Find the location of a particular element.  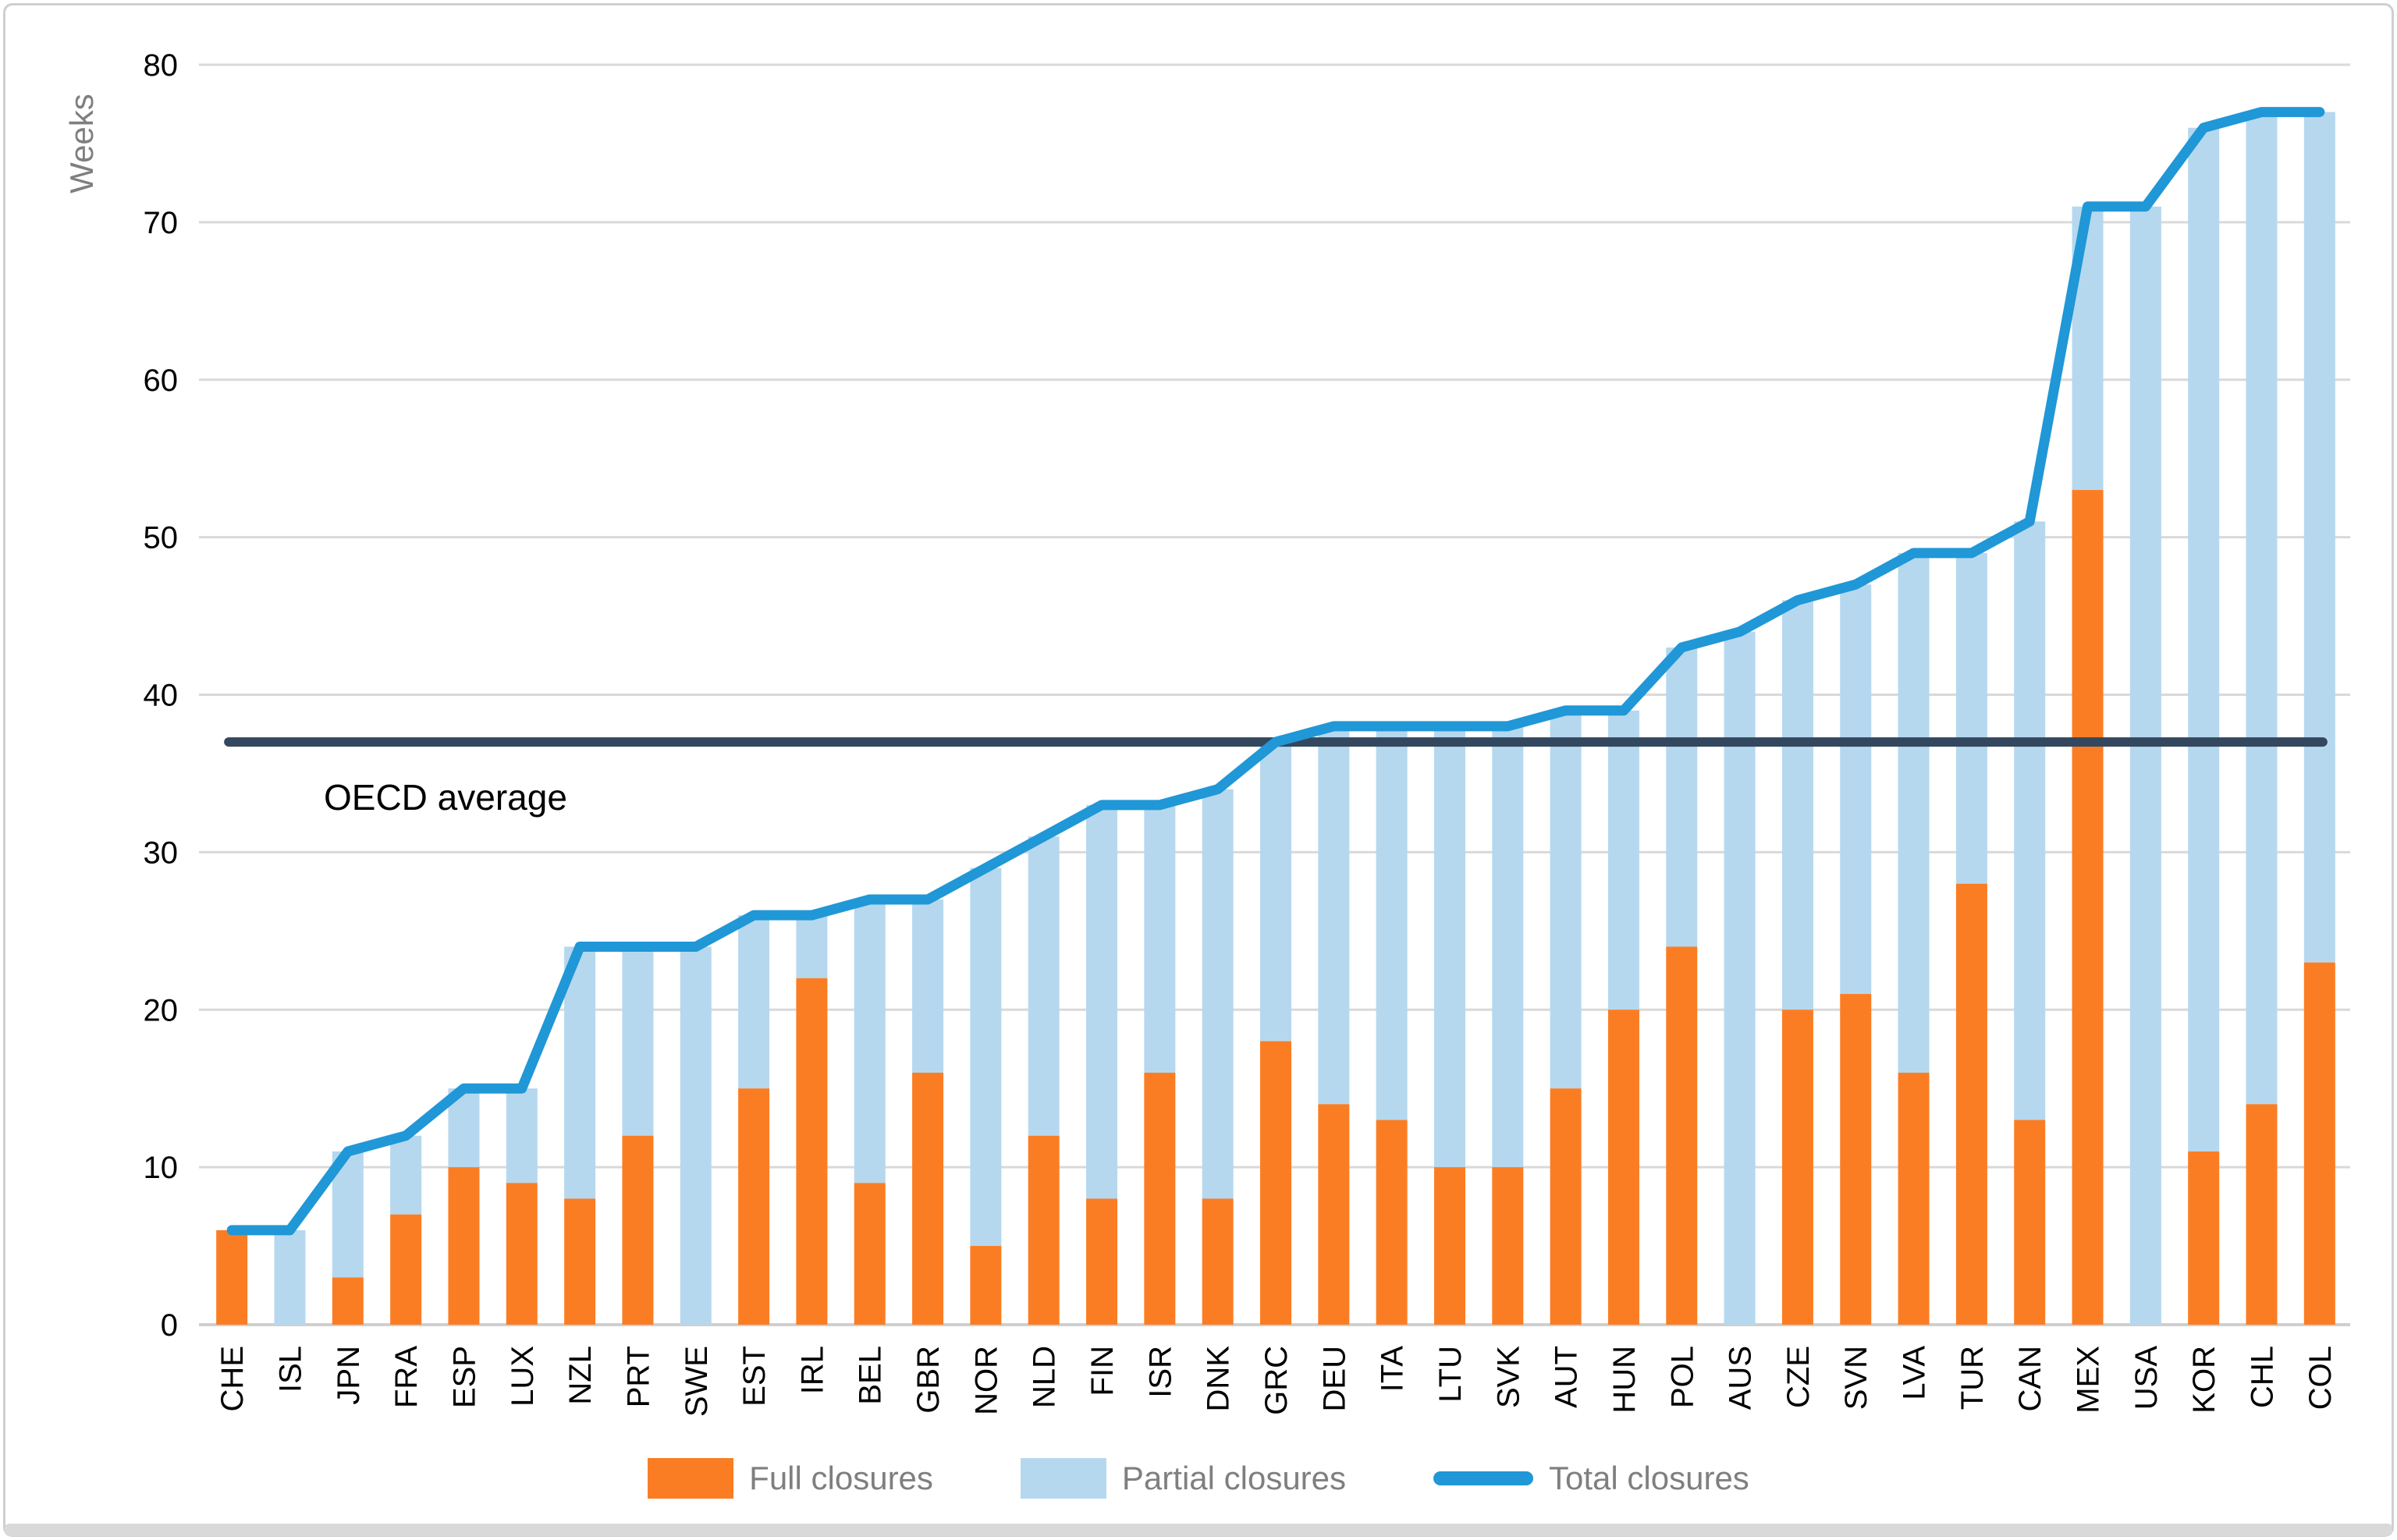

bar-full-CHE is located at coordinates (232, 1277).